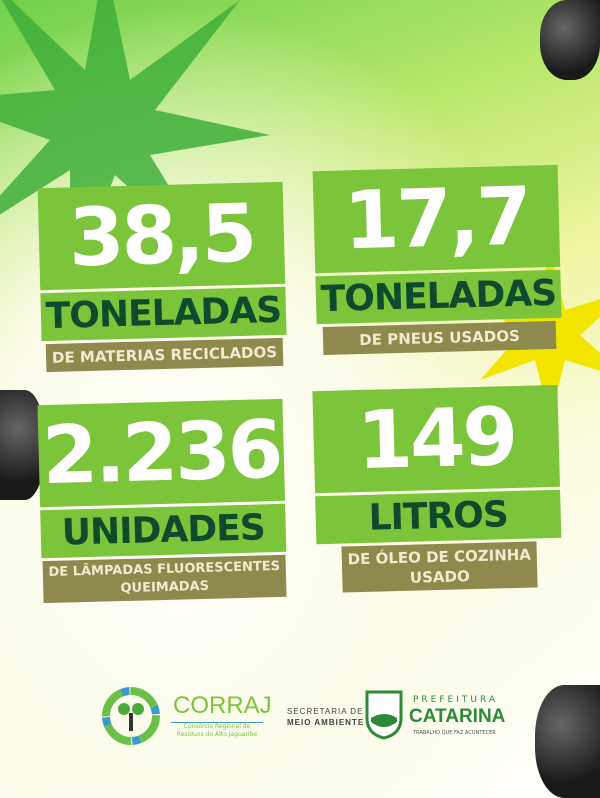 The height and width of the screenshot is (798, 600). What do you see at coordinates (325, 711) in the screenshot?
I see `secretaria-line1: SECRETARIA DE` at bounding box center [325, 711].